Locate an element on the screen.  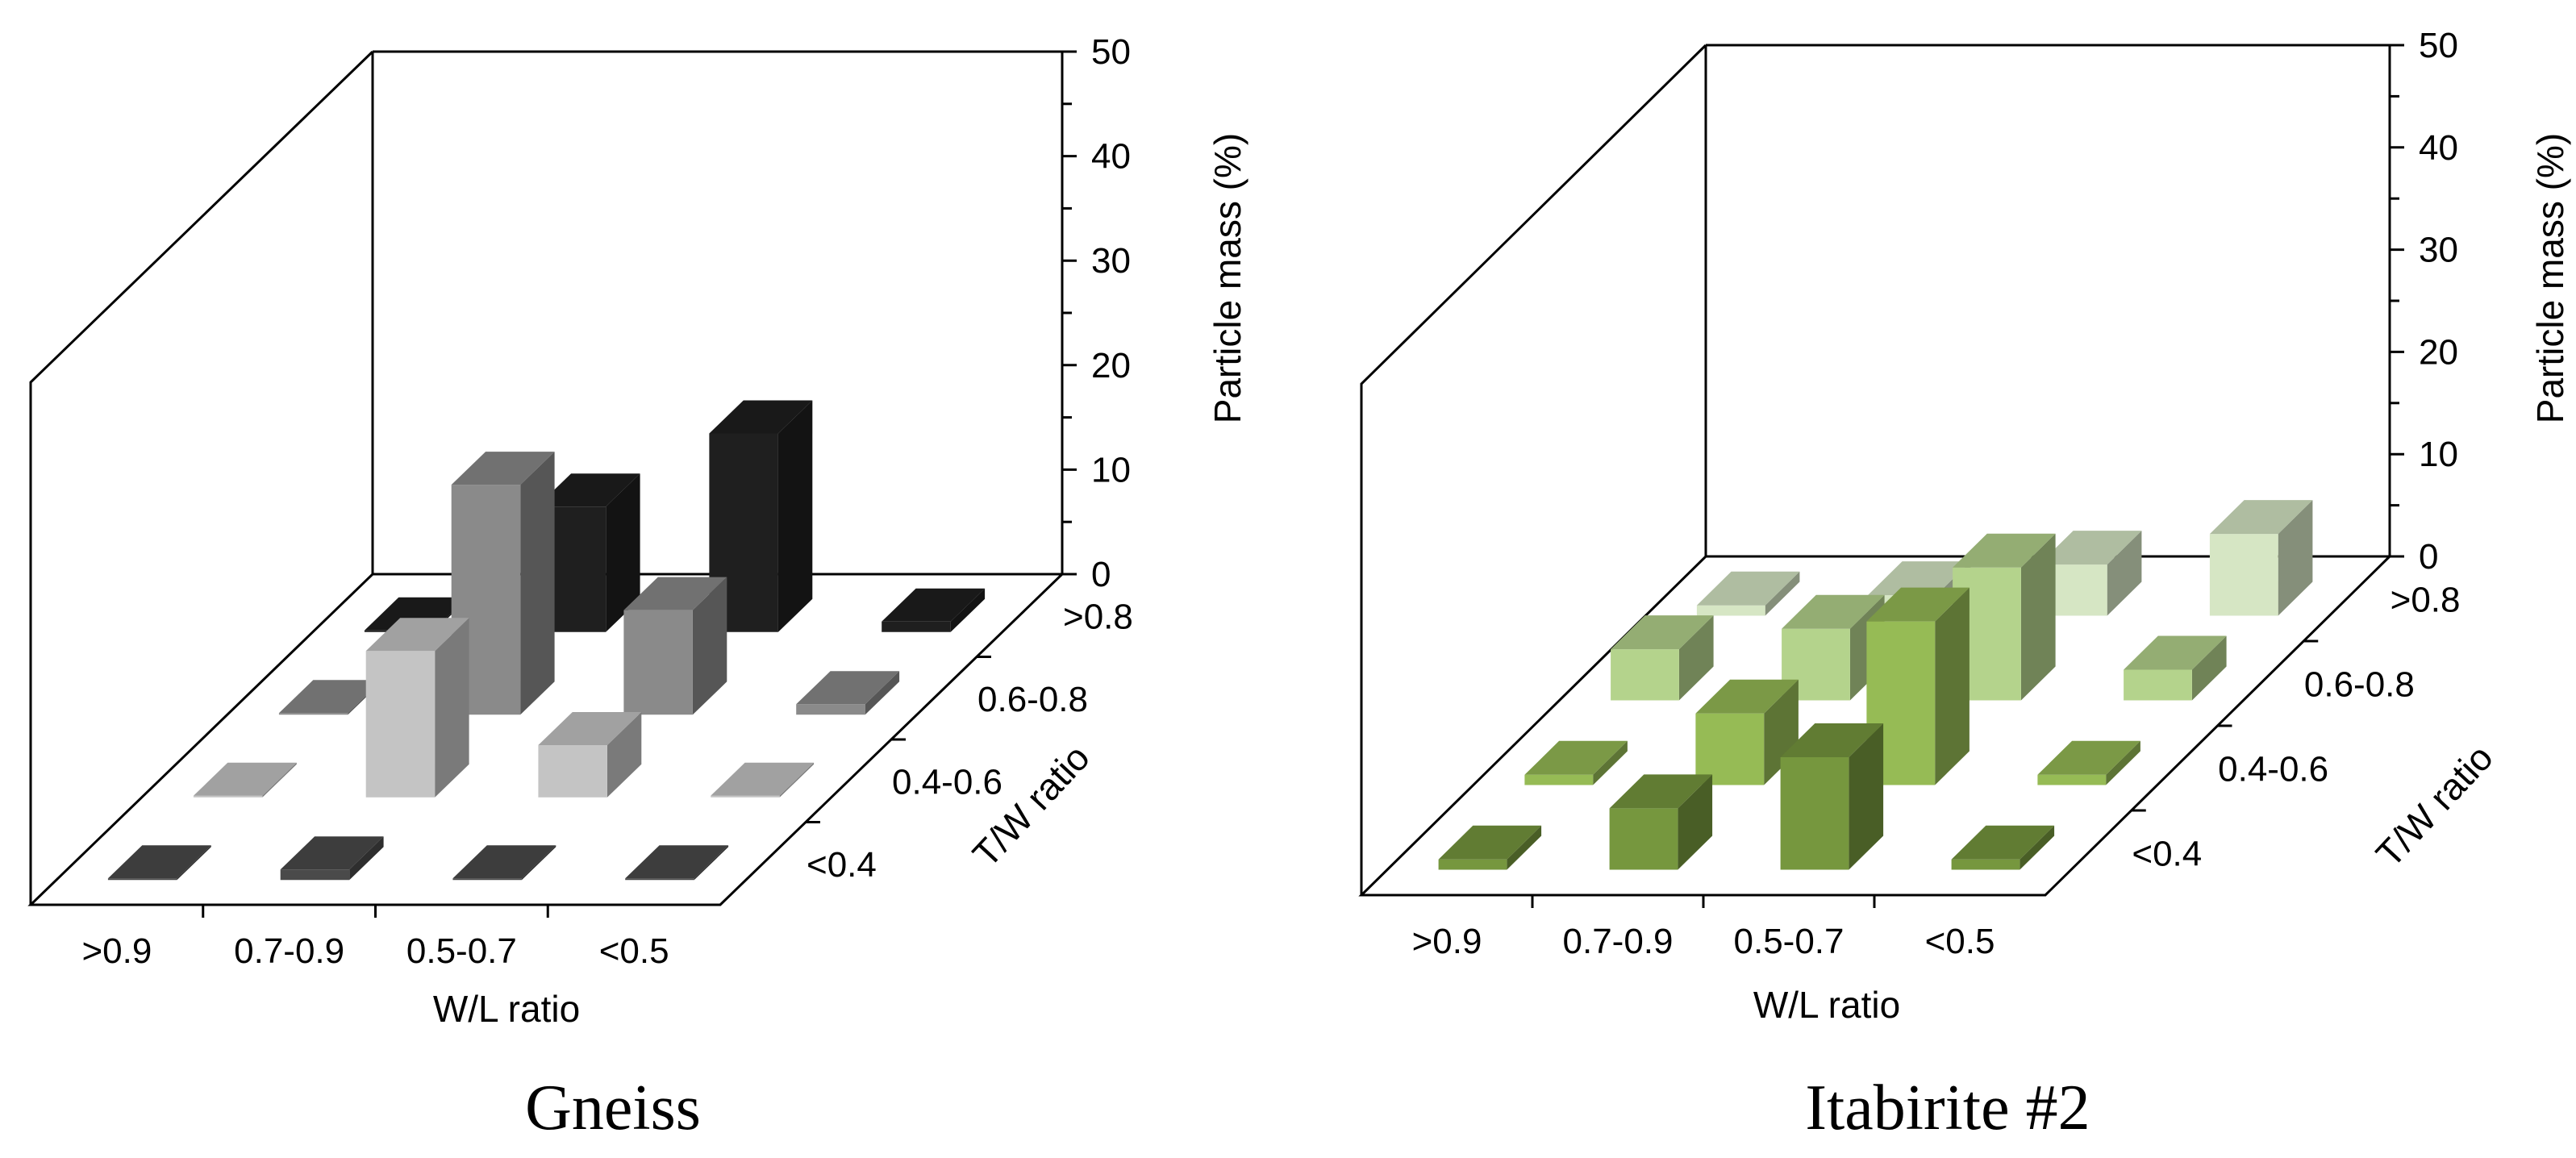
back-wall-edge is located at coordinates (2048, 300).